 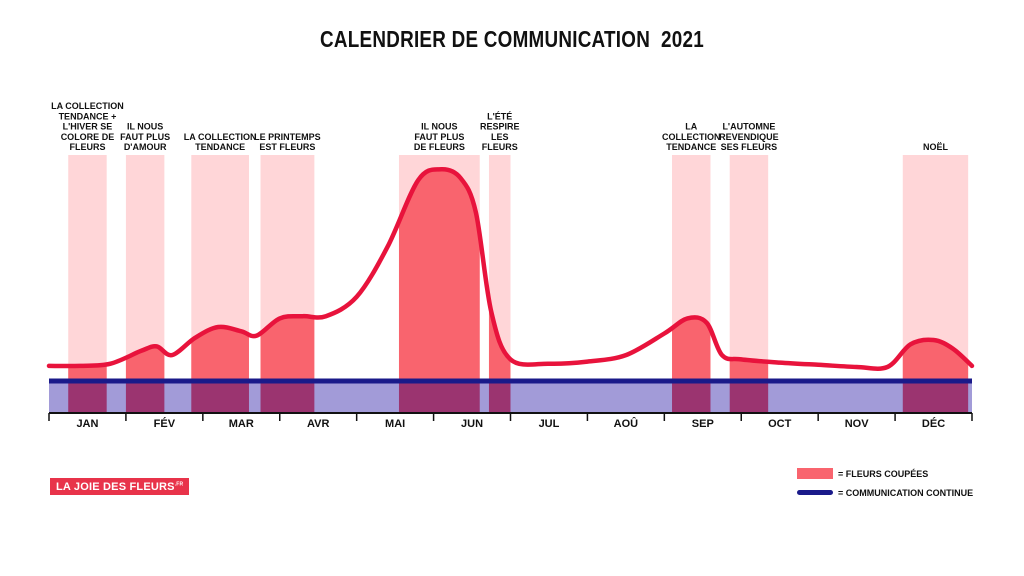 I want to click on month-label: JUN, so click(x=472, y=424).